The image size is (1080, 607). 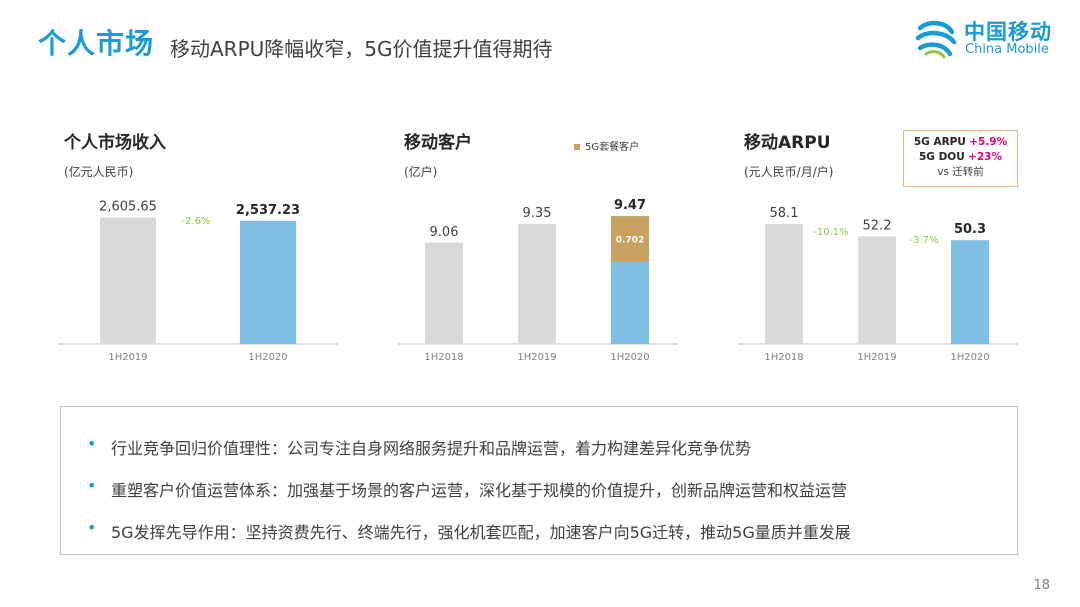 I want to click on note-5g-arpu-value: +5.9%, so click(x=988, y=142).